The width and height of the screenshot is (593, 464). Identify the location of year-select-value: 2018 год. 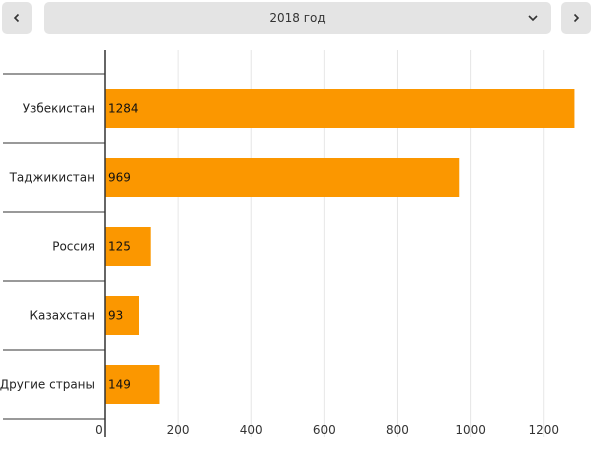
(297, 18).